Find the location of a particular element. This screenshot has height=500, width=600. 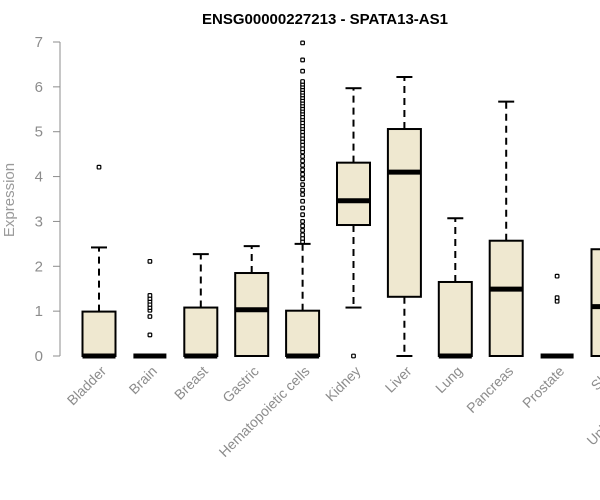

box-lung is located at coordinates (455, 288).